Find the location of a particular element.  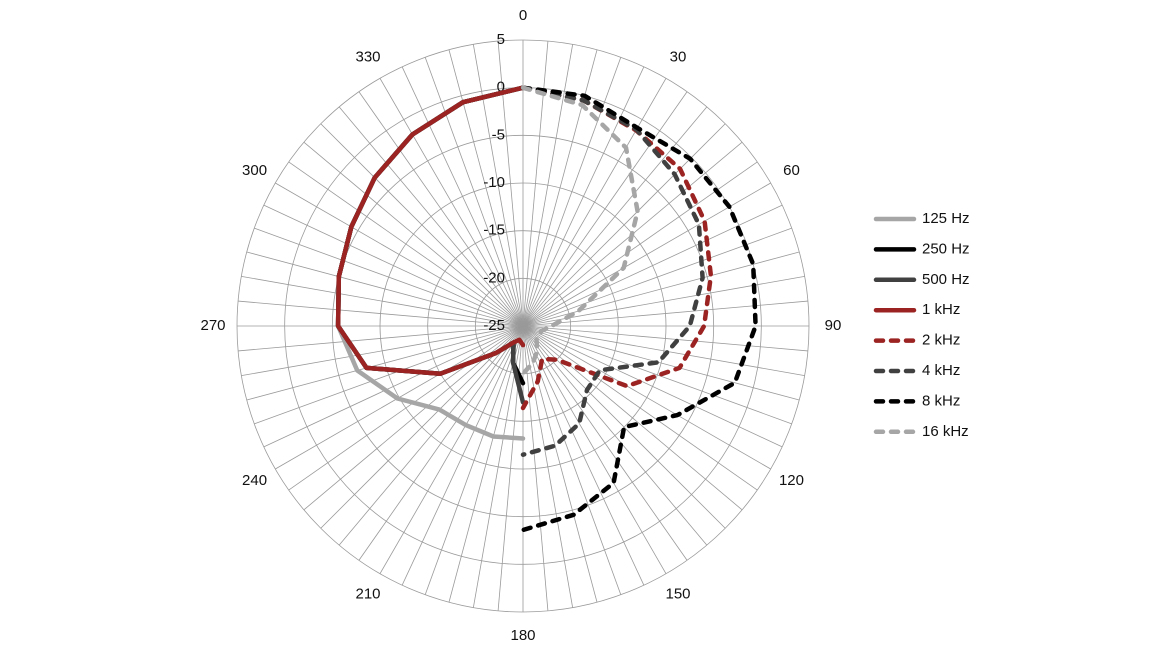

legend-label: 8 kHz is located at coordinates (941, 400).